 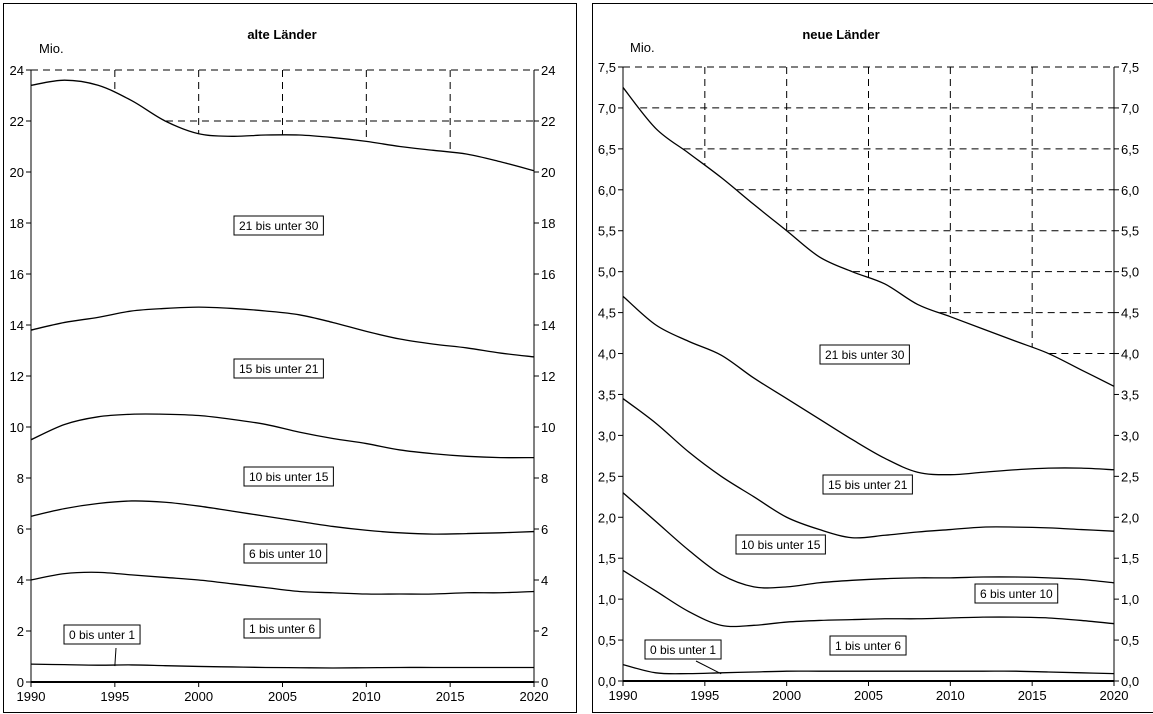 I want to click on y-tick-label-right: 0,0, so click(x=1130, y=681).